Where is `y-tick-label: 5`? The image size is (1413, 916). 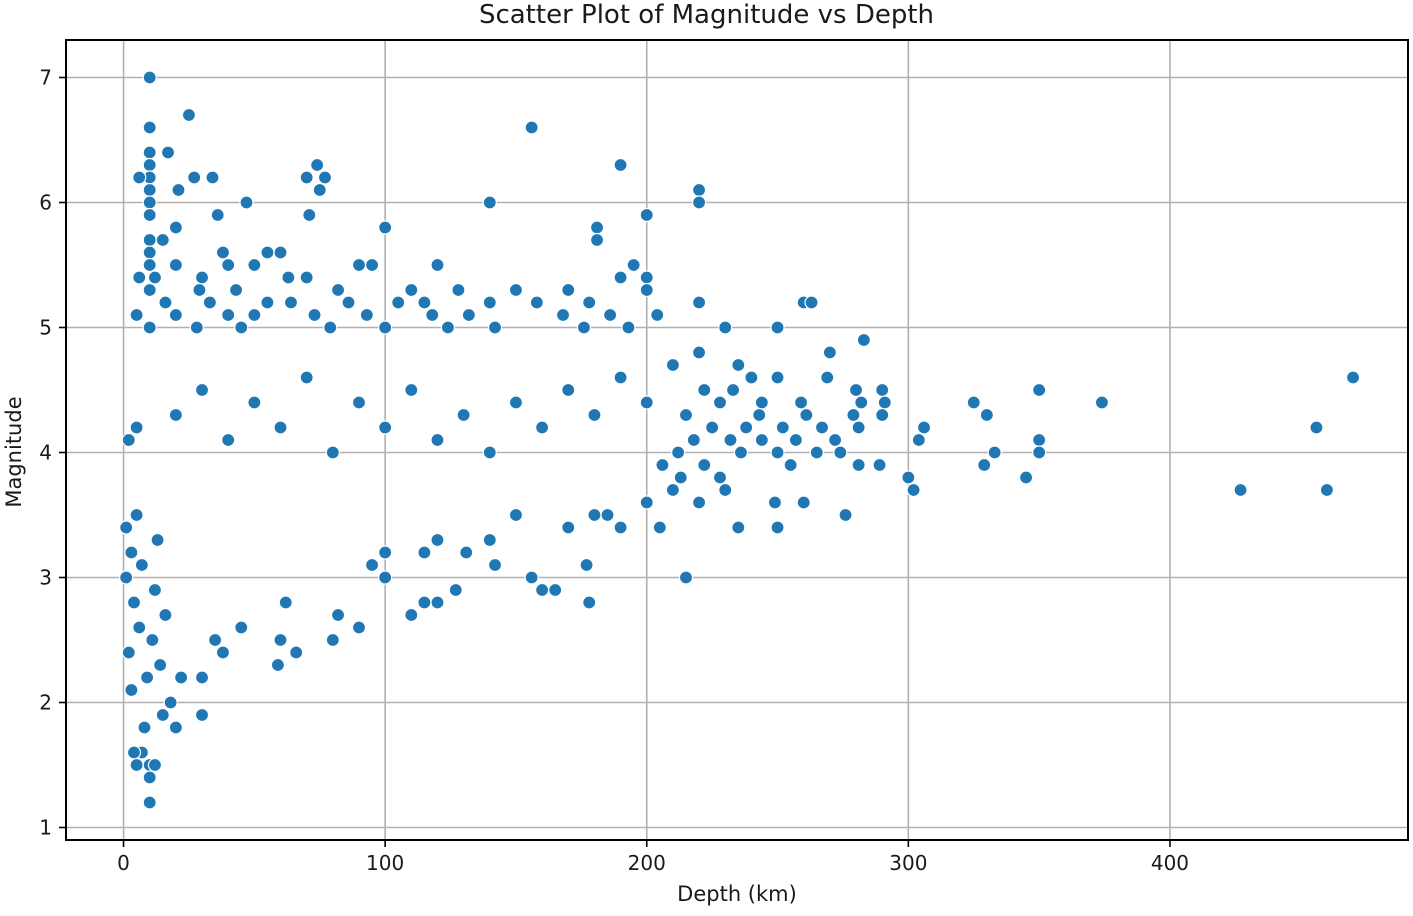
y-tick-label: 5 is located at coordinates (45, 328).